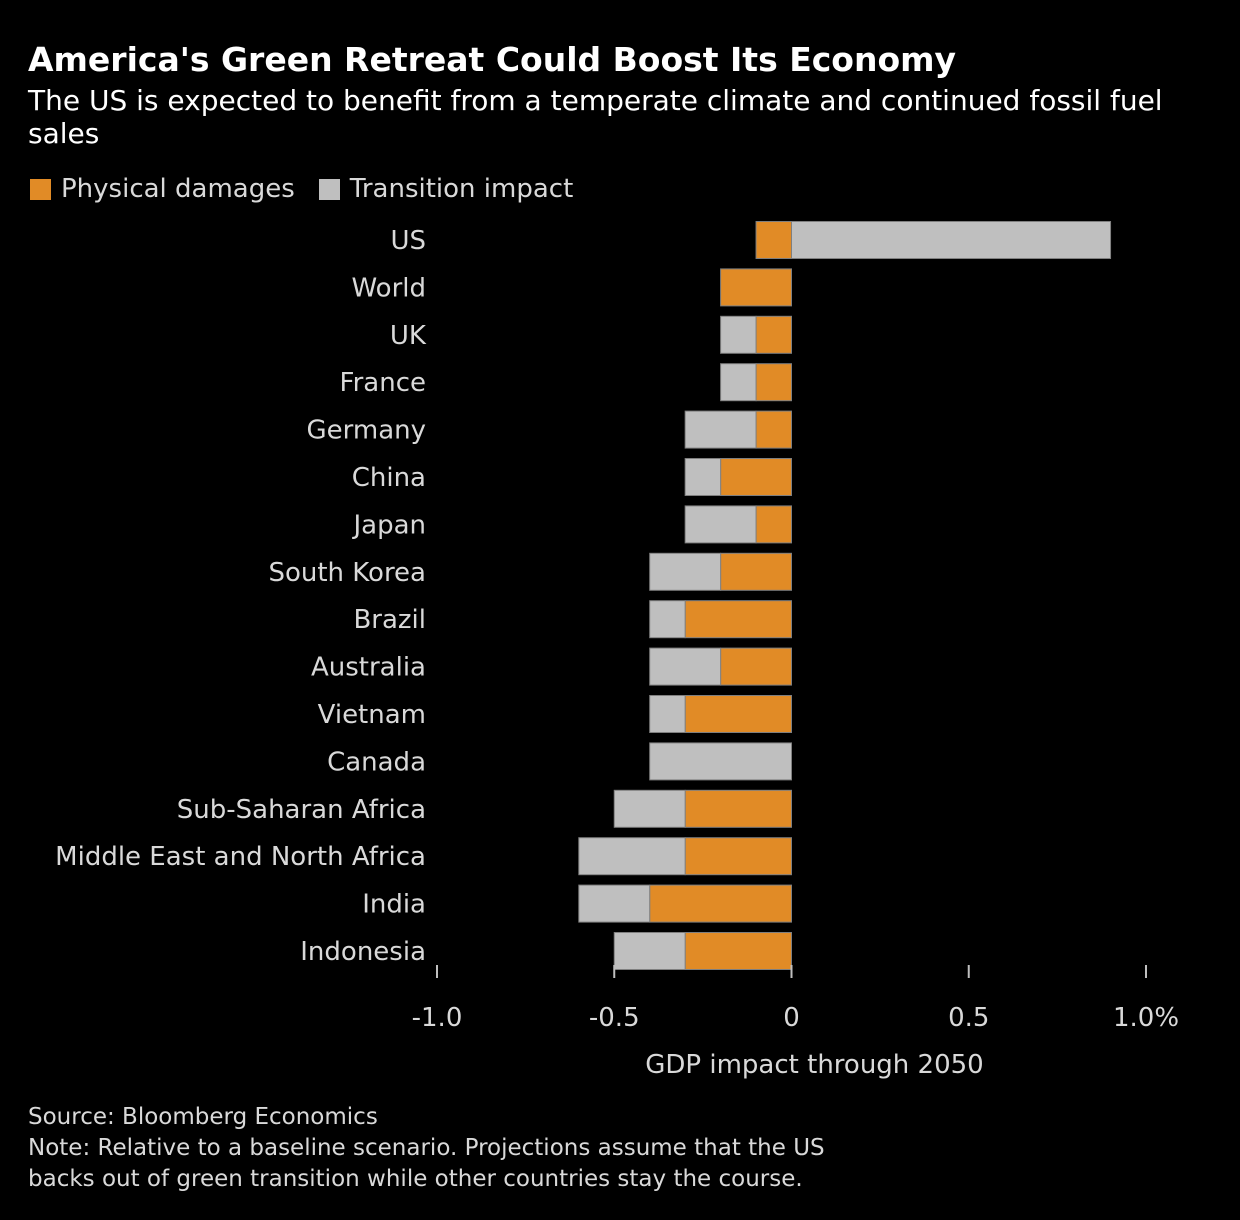 The height and width of the screenshot is (1220, 1240). I want to click on bar-physical-germany, so click(773, 429).